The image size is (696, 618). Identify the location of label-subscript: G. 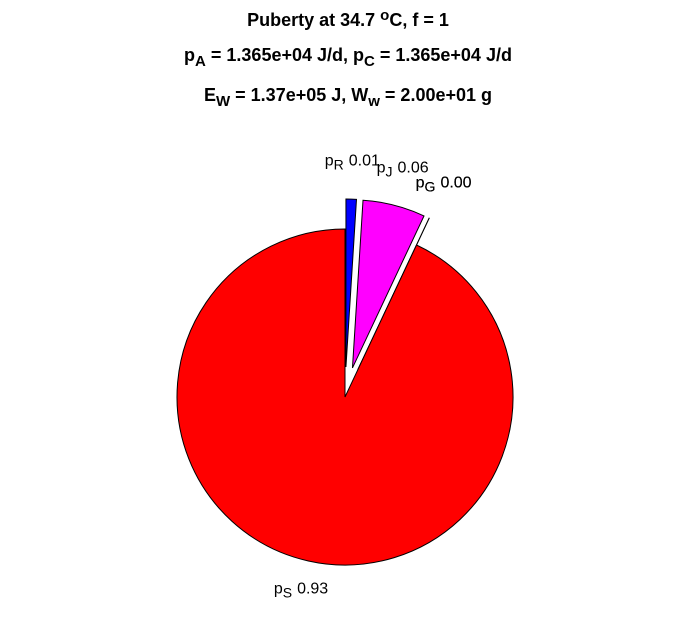
(430, 187).